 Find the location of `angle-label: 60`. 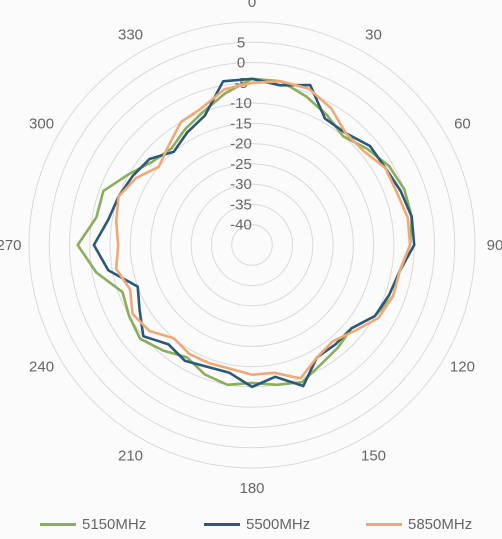

angle-label: 60 is located at coordinates (462, 124).